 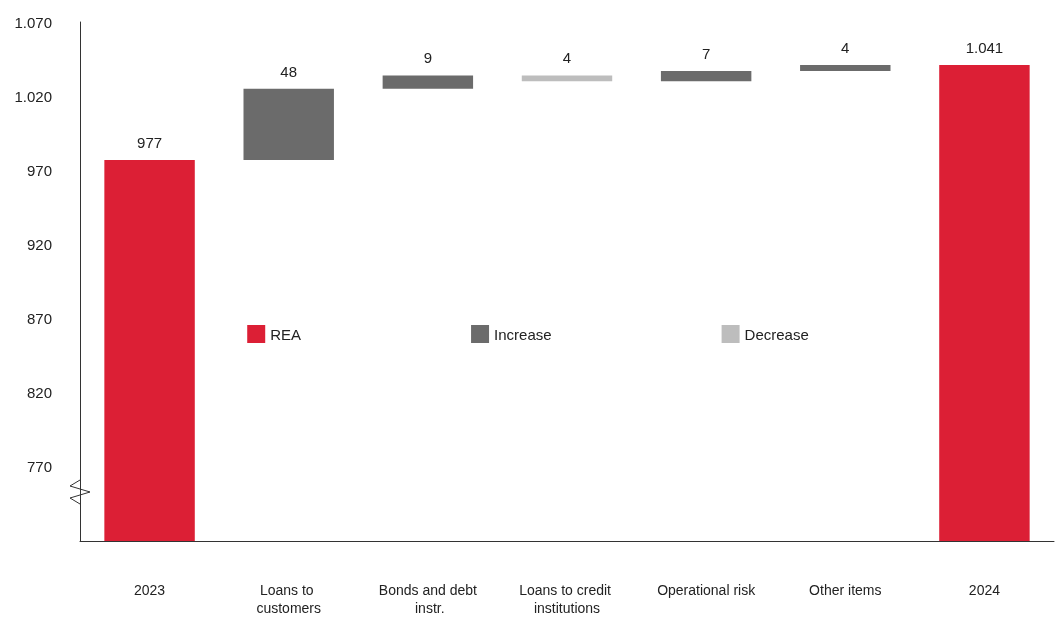 What do you see at coordinates (427, 599) in the screenshot?
I see `x-tick-label: Bonds and debt instr.` at bounding box center [427, 599].